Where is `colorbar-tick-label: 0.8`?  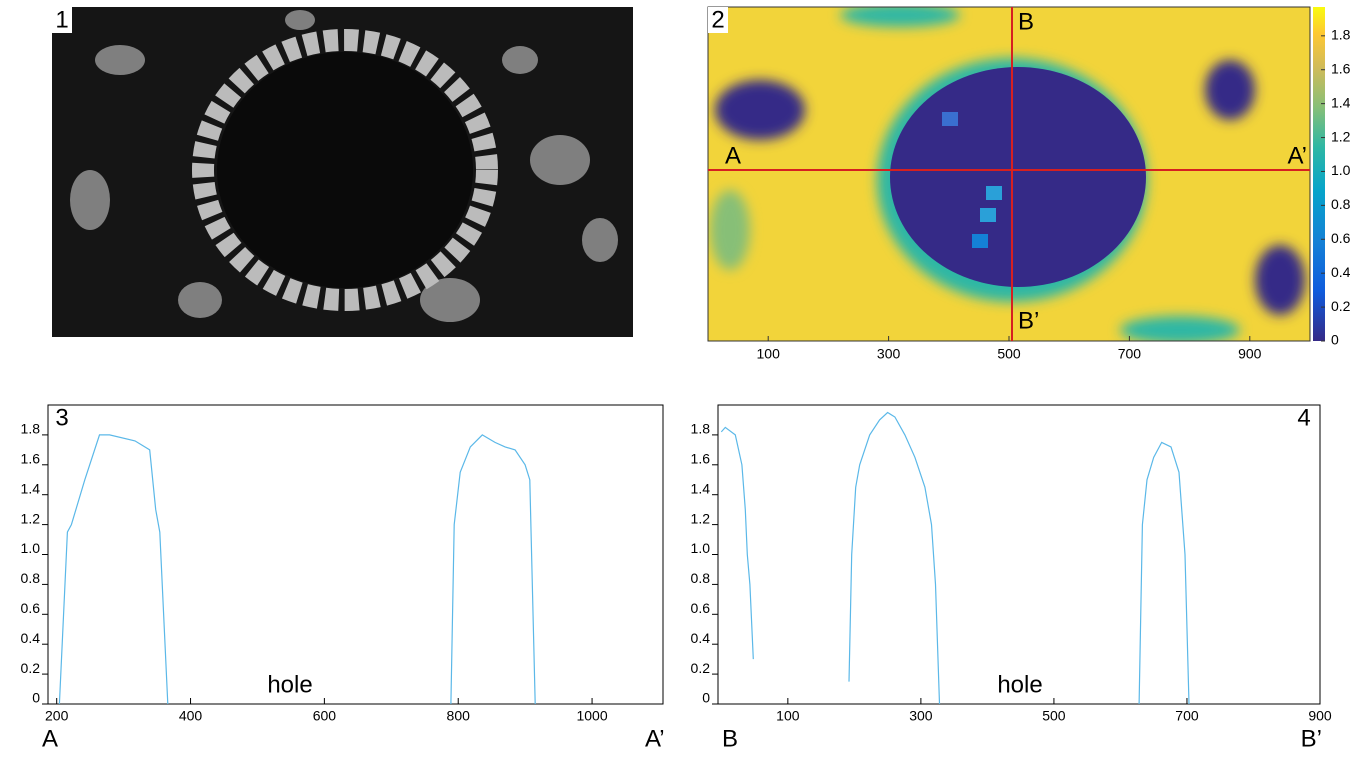 colorbar-tick-label: 0.8 is located at coordinates (1341, 204).